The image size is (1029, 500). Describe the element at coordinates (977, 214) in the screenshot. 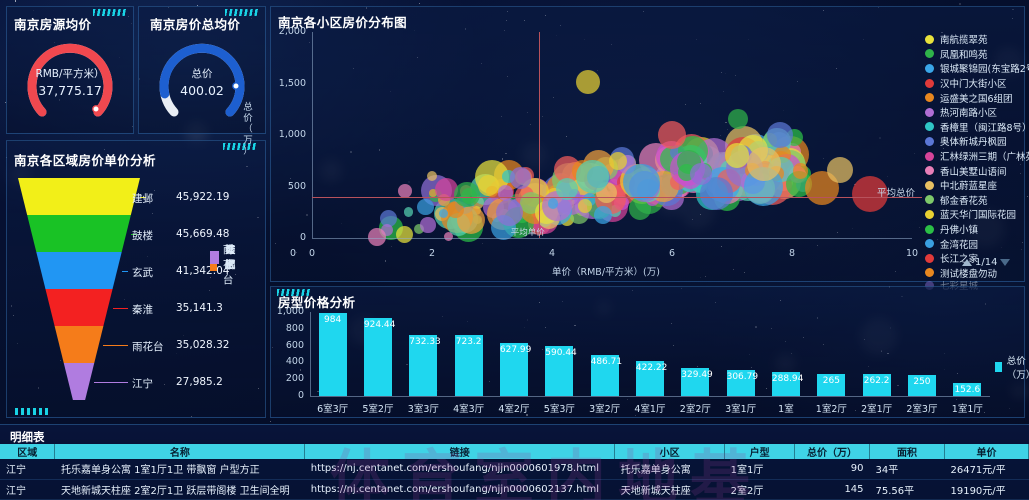

I see `scatter-legend-item: 蓝天华门国际花园` at that location.